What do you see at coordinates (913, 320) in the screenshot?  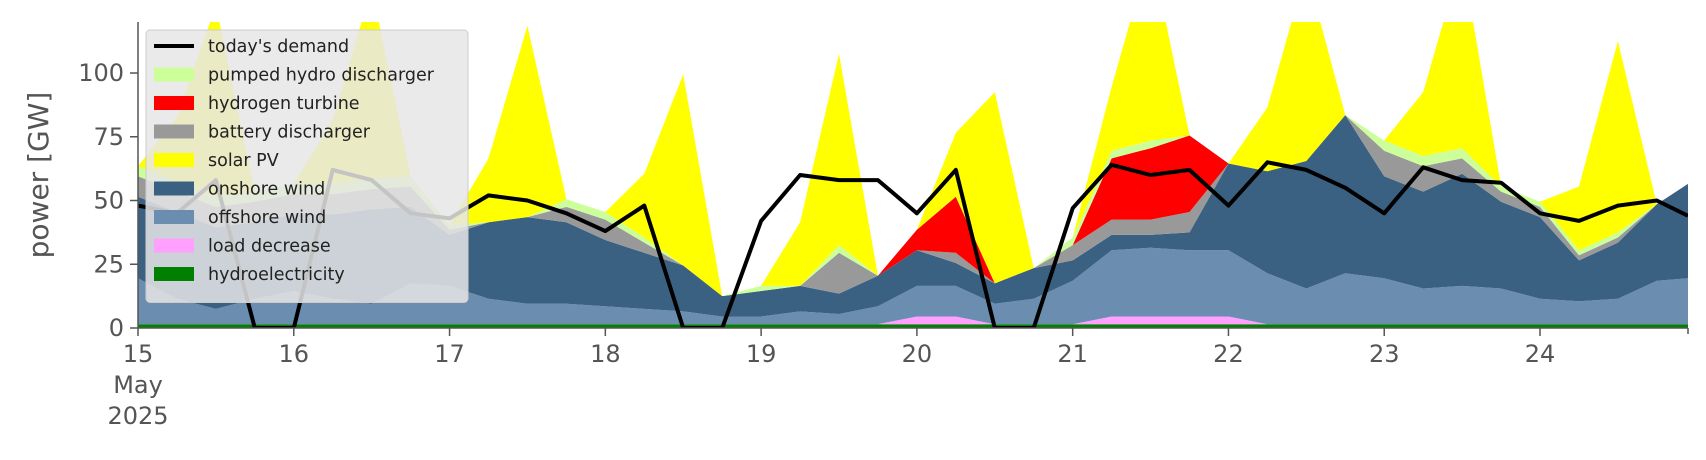 I see `area-load-decrease` at bounding box center [913, 320].